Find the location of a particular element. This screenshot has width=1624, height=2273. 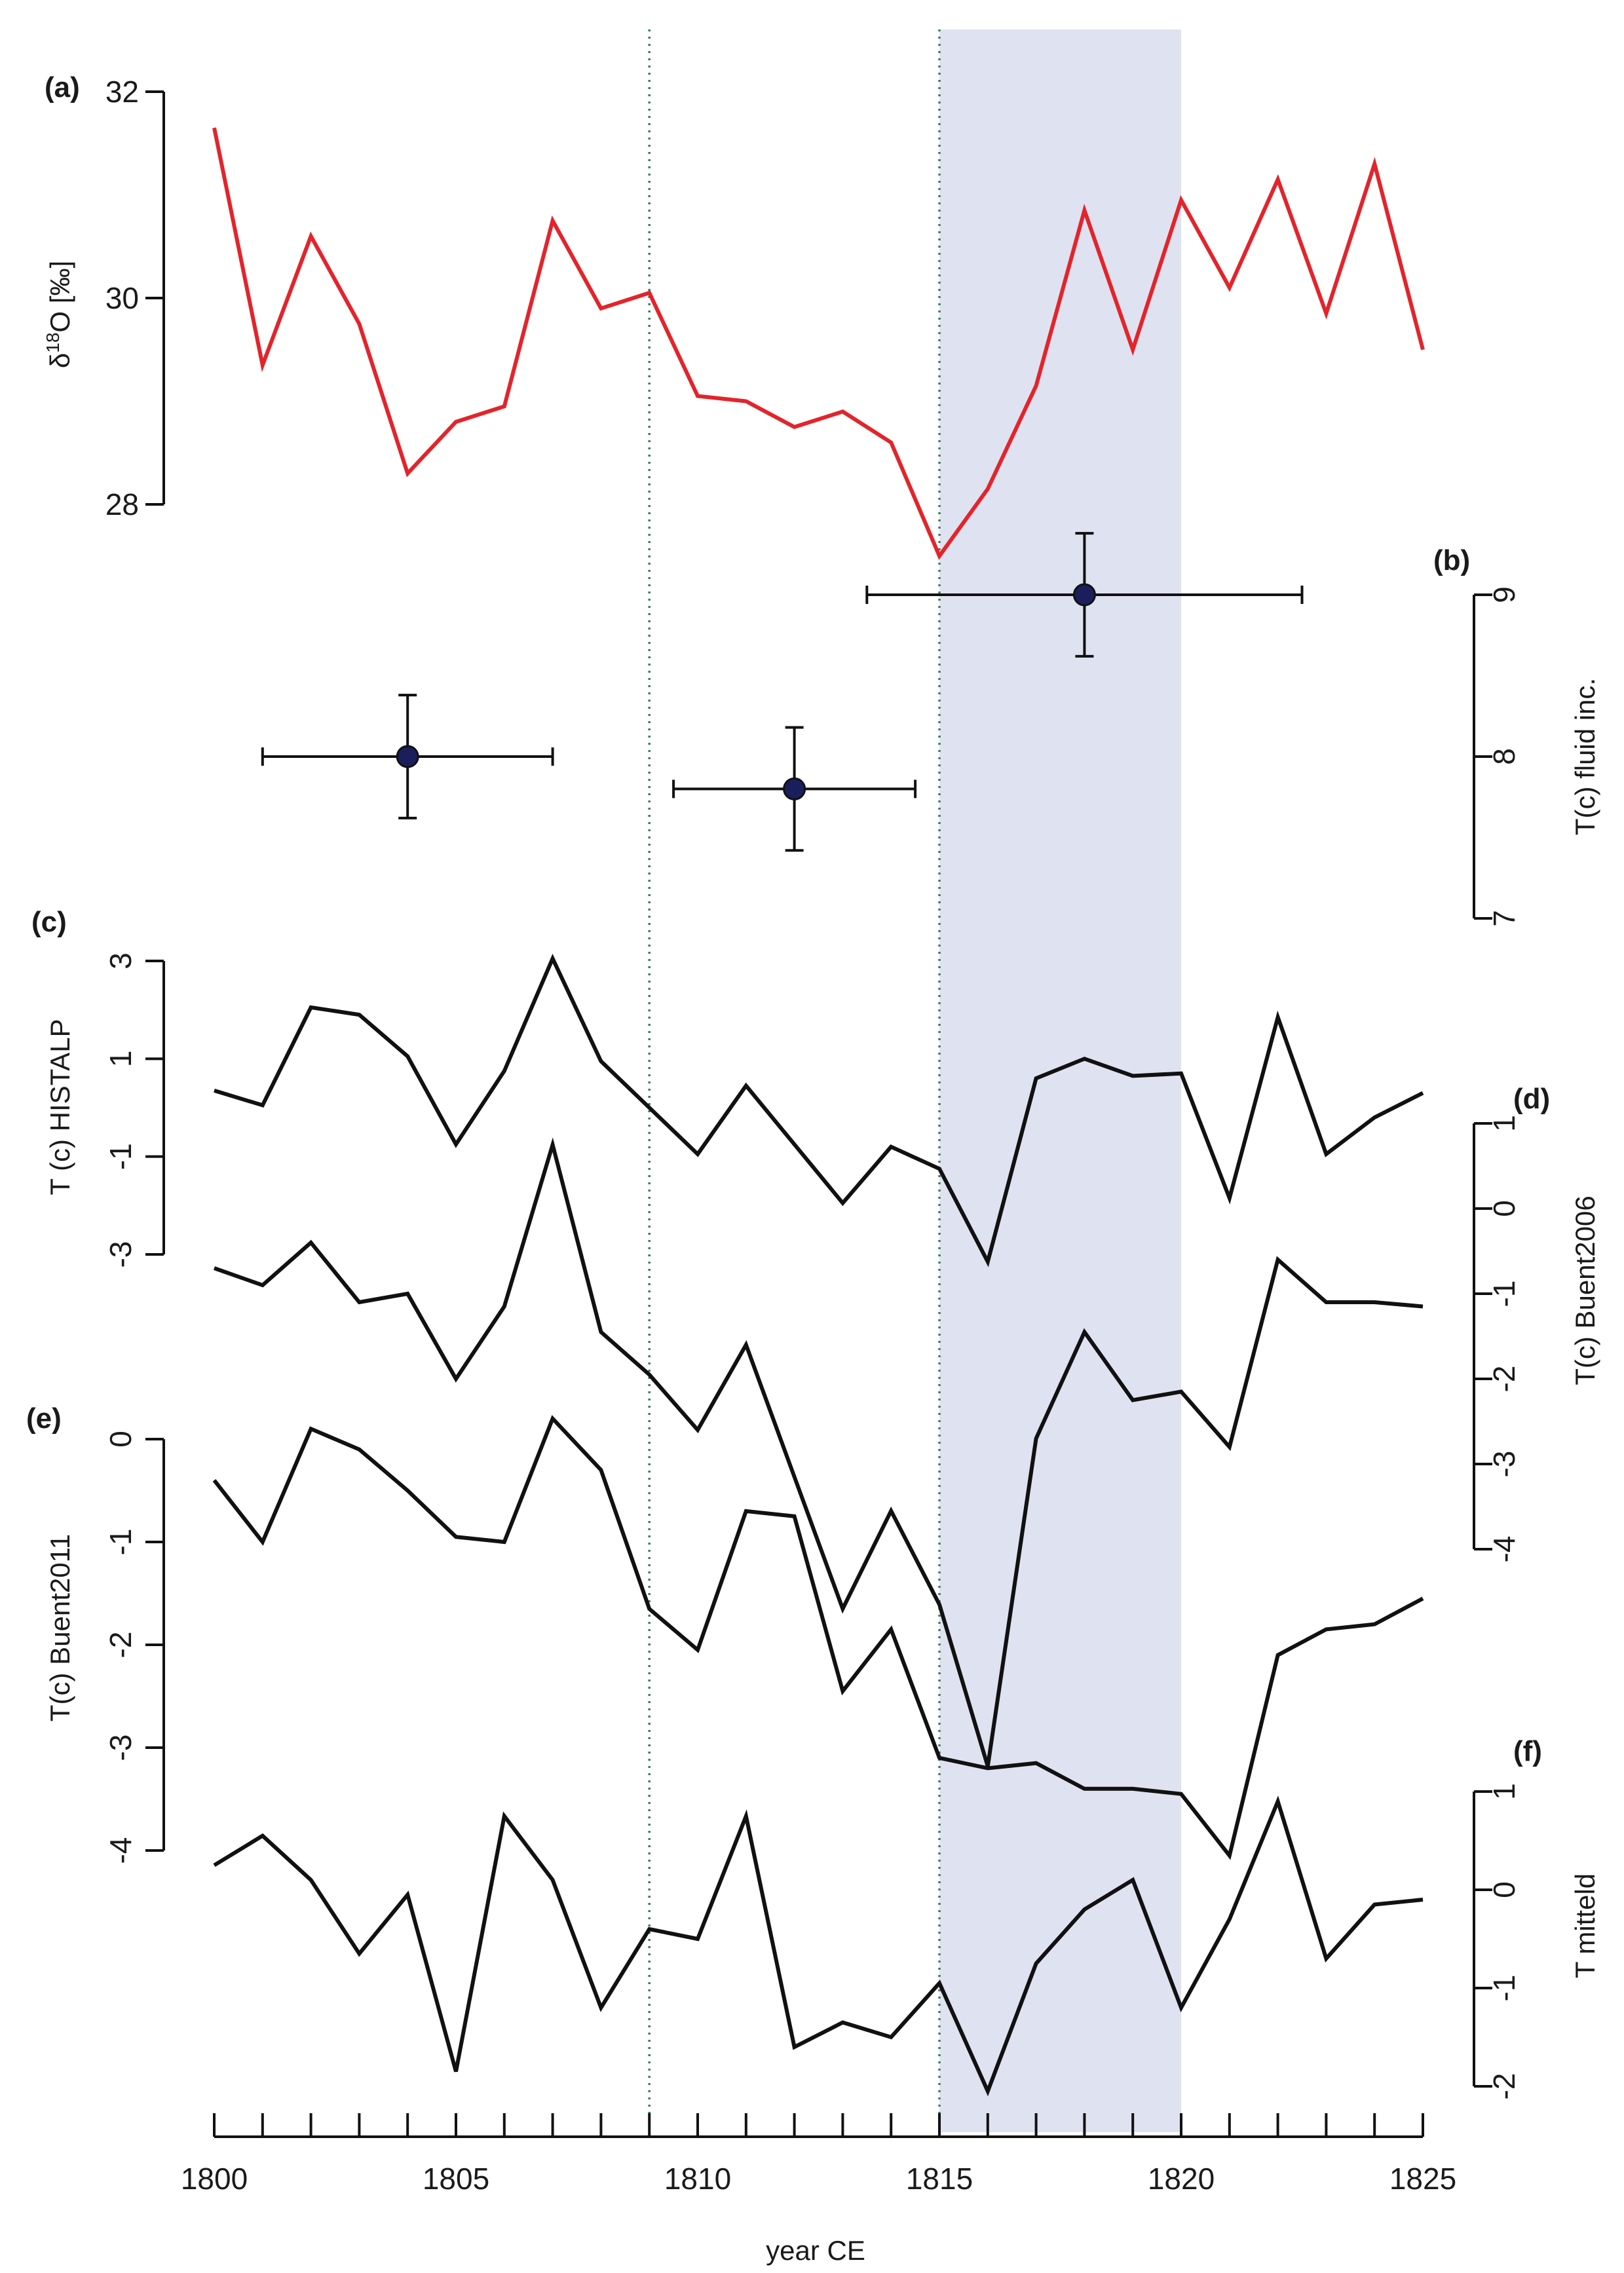

panel-c: (c) -3 -1 1 3 T (c) HISTALP is located at coordinates (727, 1087).